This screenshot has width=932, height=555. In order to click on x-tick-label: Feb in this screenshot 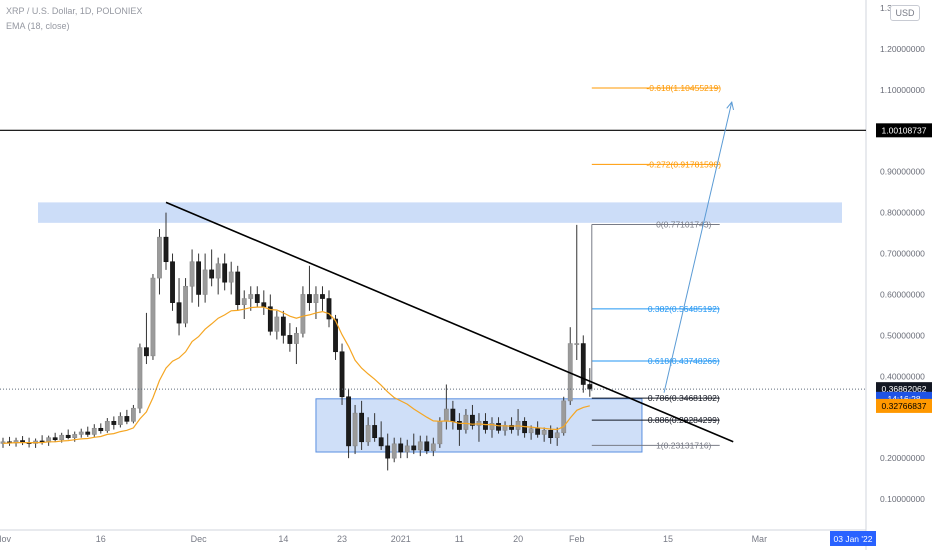, I will do `click(577, 539)`.